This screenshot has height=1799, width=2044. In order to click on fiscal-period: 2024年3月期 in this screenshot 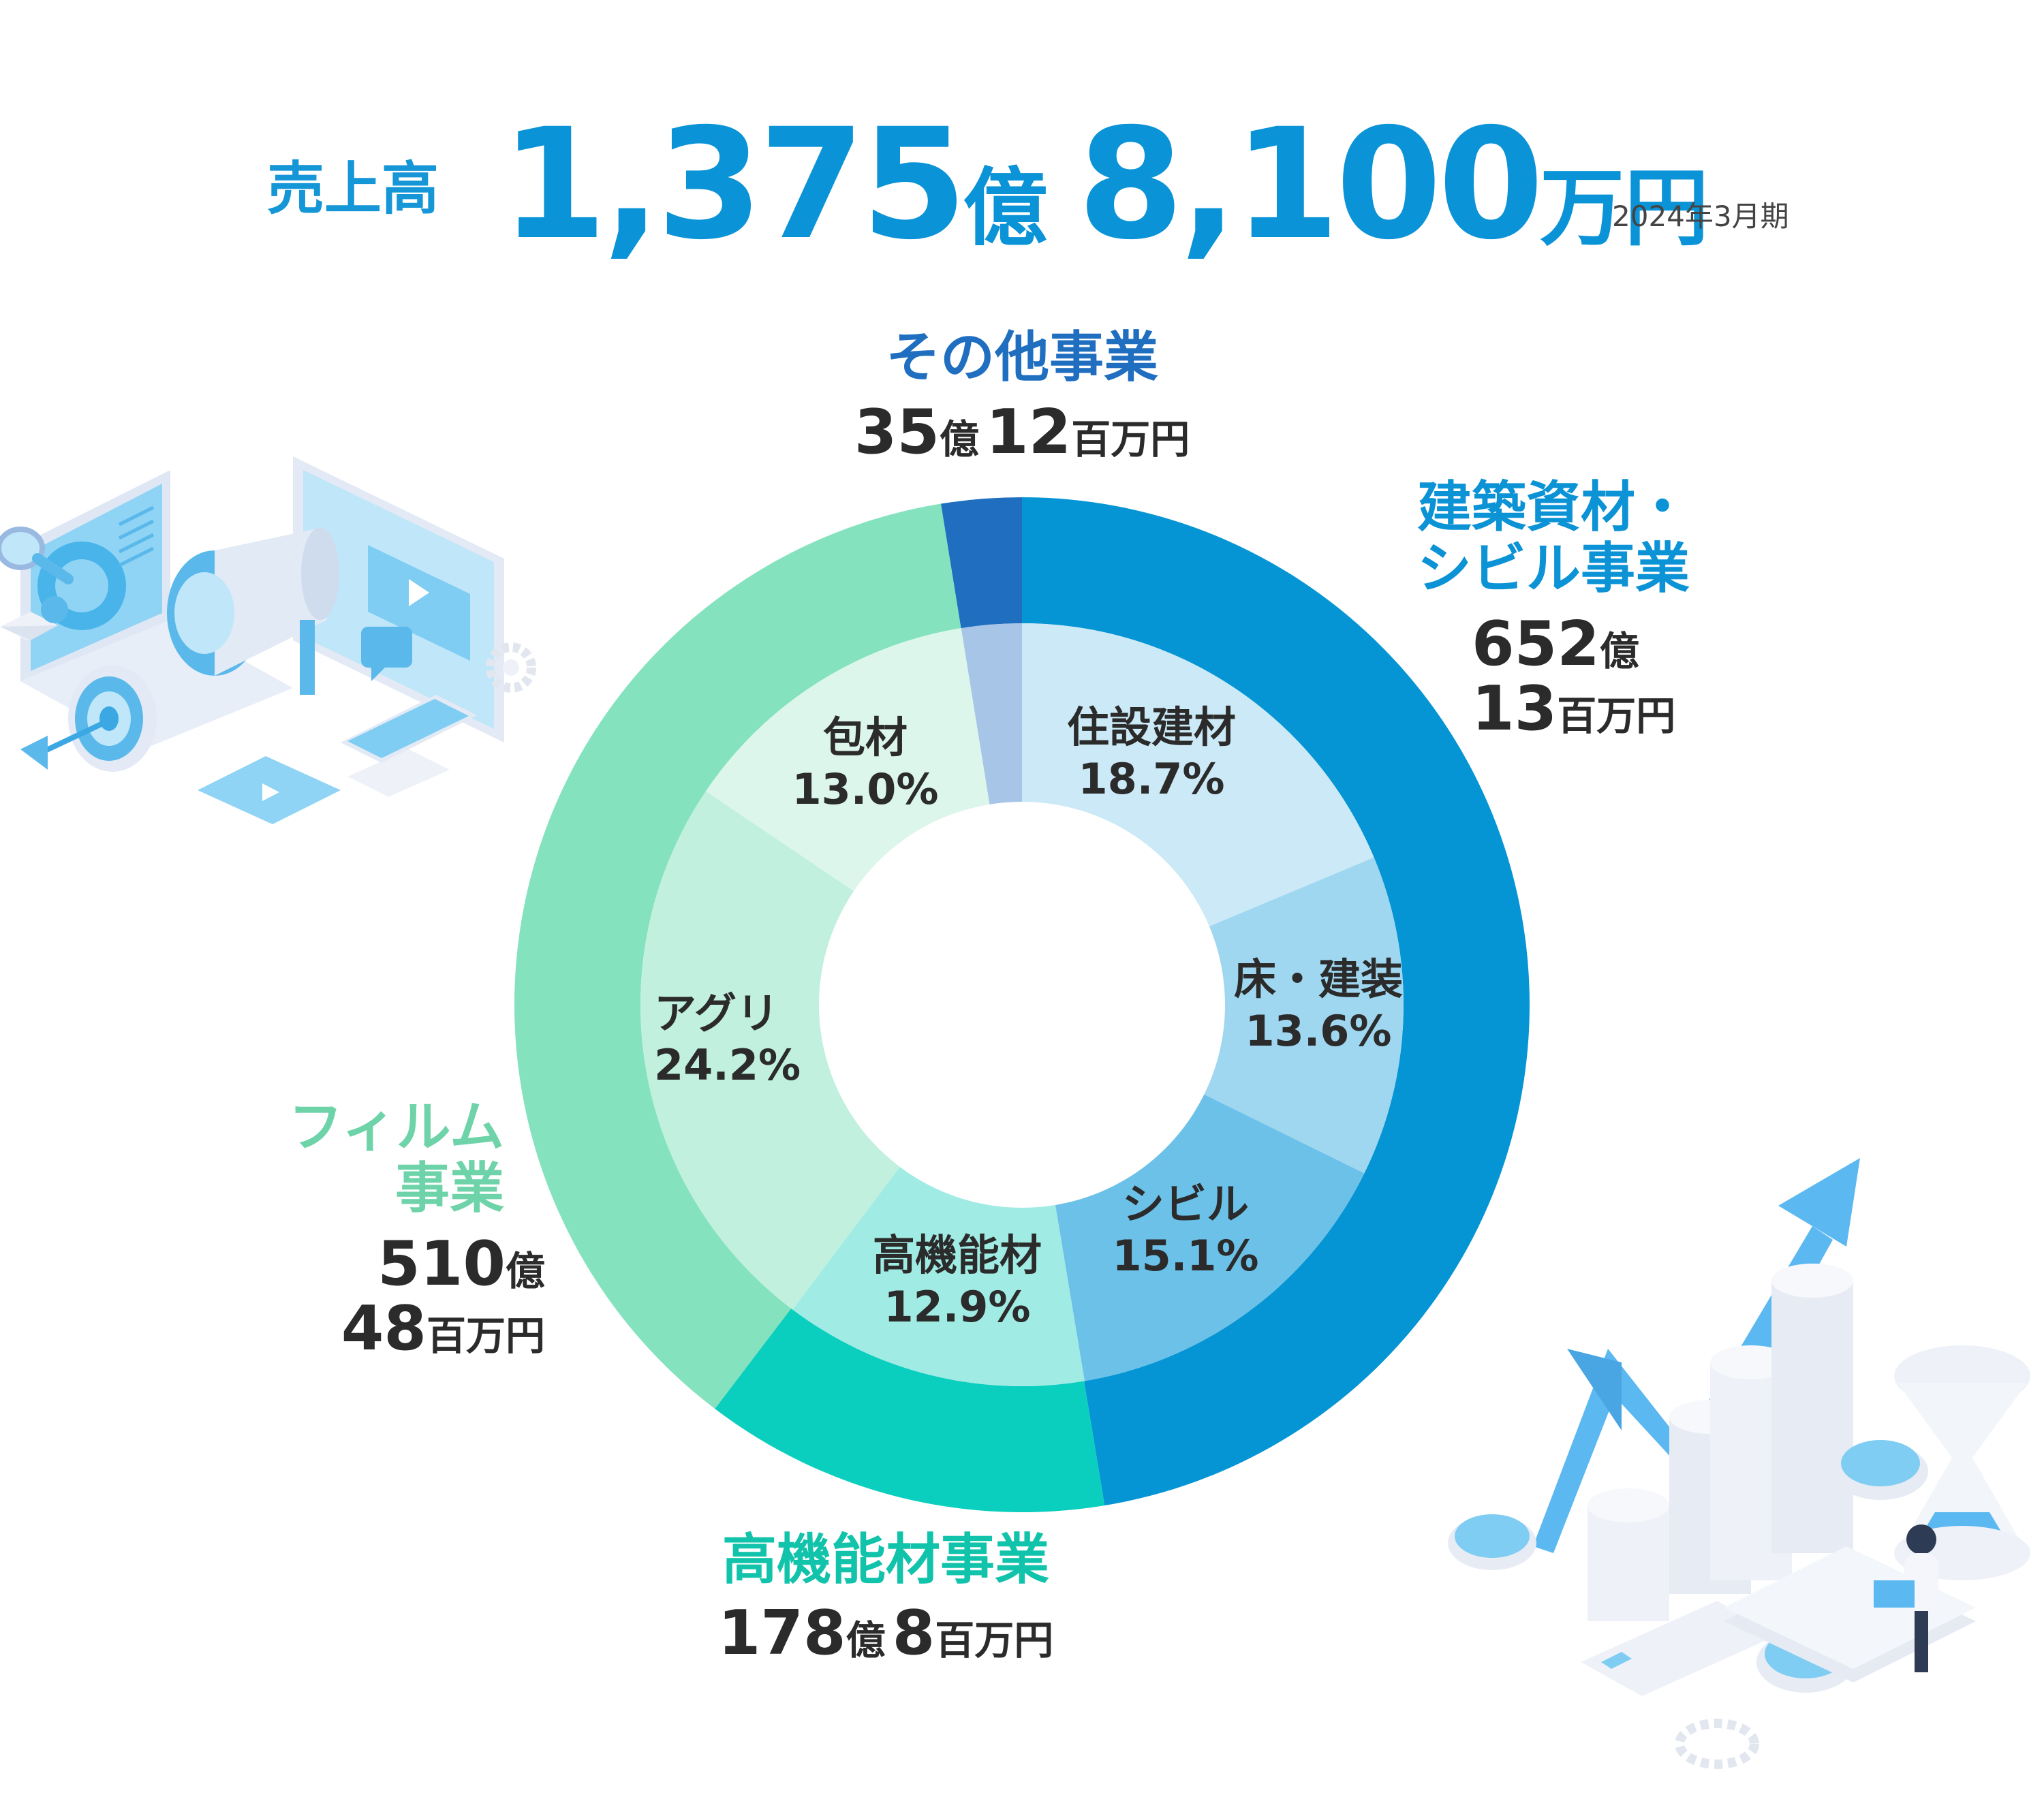, I will do `click(1700, 216)`.